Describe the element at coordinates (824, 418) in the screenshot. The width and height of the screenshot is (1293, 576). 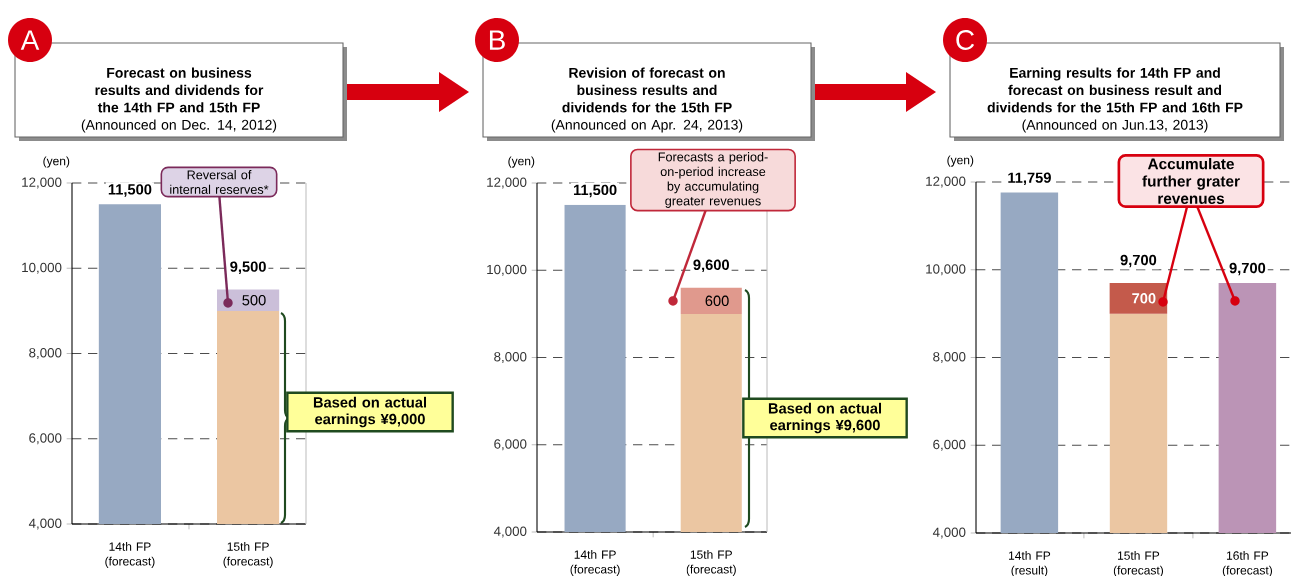
I see `text: Based on actual earnings ¥9,600` at that location.